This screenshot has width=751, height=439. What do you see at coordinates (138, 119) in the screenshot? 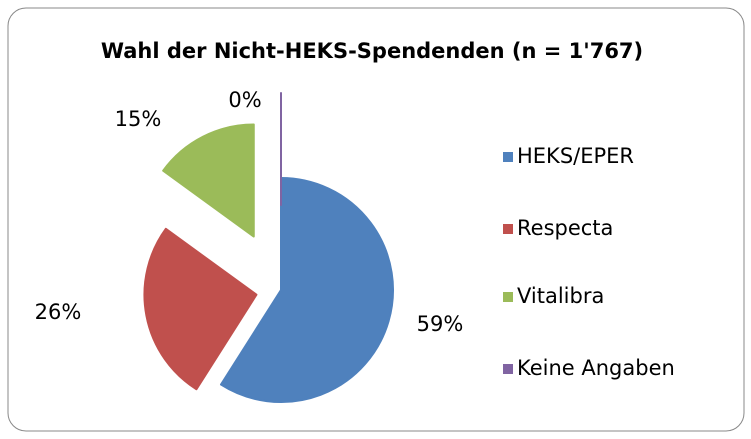
I see `data-label: 15%` at bounding box center [138, 119].